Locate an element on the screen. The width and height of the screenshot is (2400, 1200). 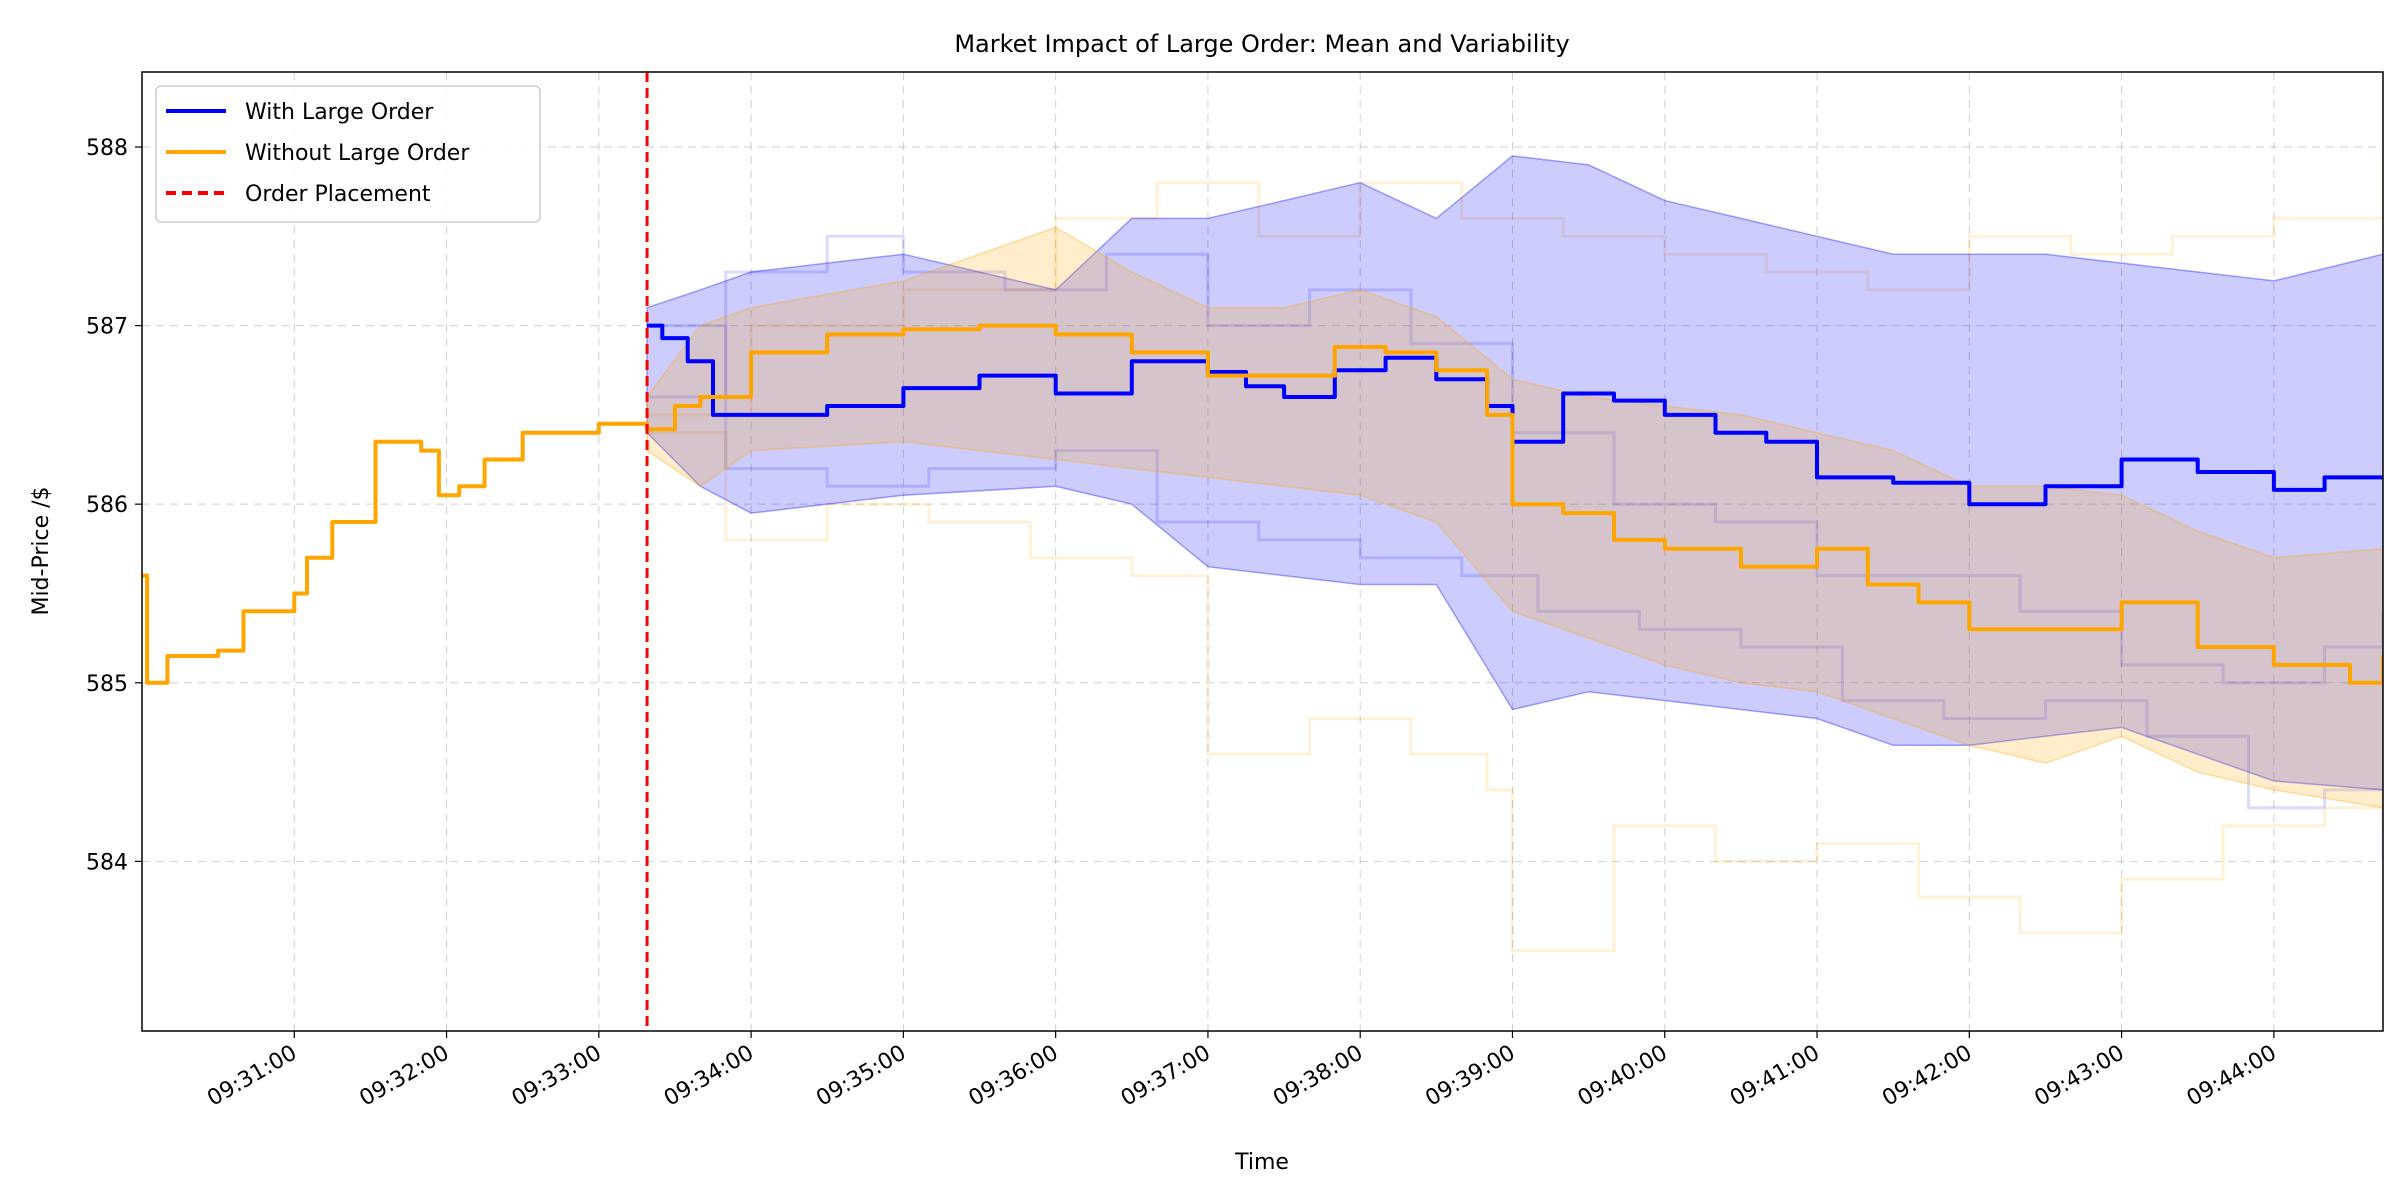
y-tick-label: 585 is located at coordinates (107, 684).